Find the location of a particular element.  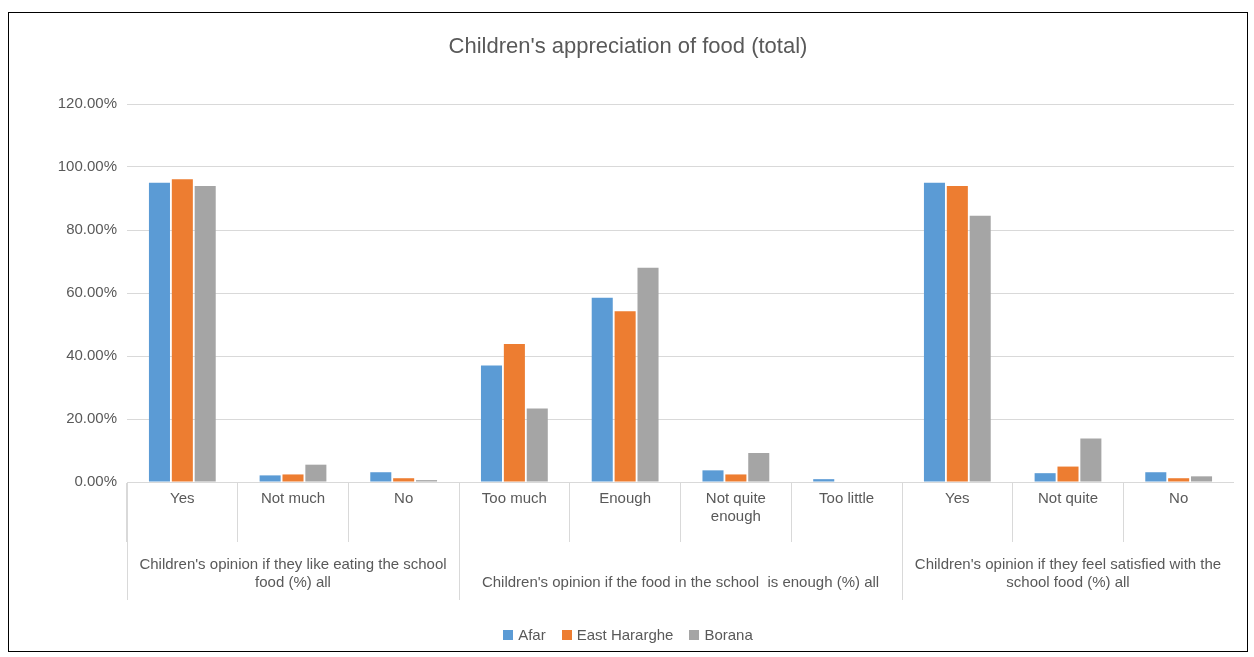

y-tick-label: 100.00% is located at coordinates (87, 166).